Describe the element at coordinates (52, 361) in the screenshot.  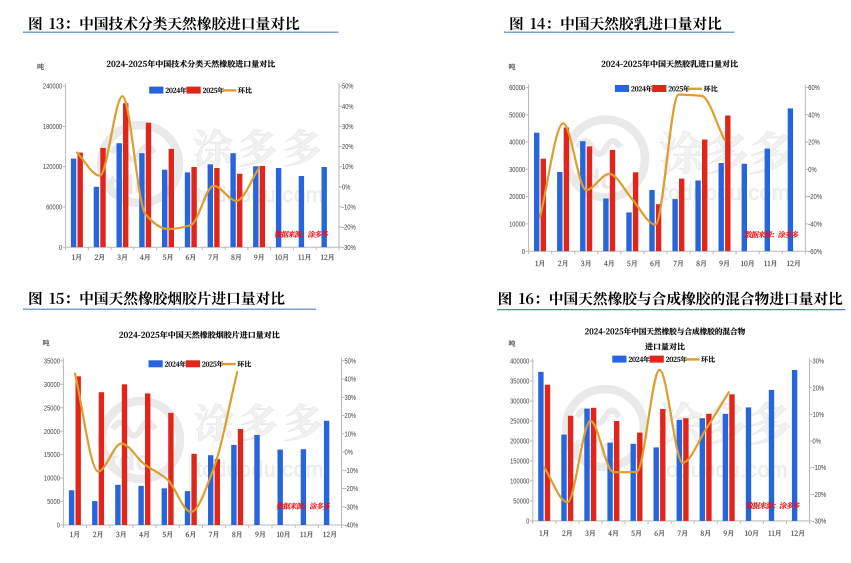
I see `svg-text: 35000` at that location.